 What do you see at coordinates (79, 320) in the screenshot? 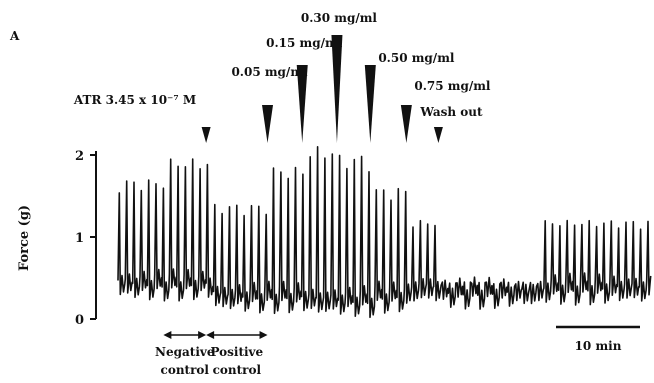
I see `y-tick-label: 0` at bounding box center [79, 320].